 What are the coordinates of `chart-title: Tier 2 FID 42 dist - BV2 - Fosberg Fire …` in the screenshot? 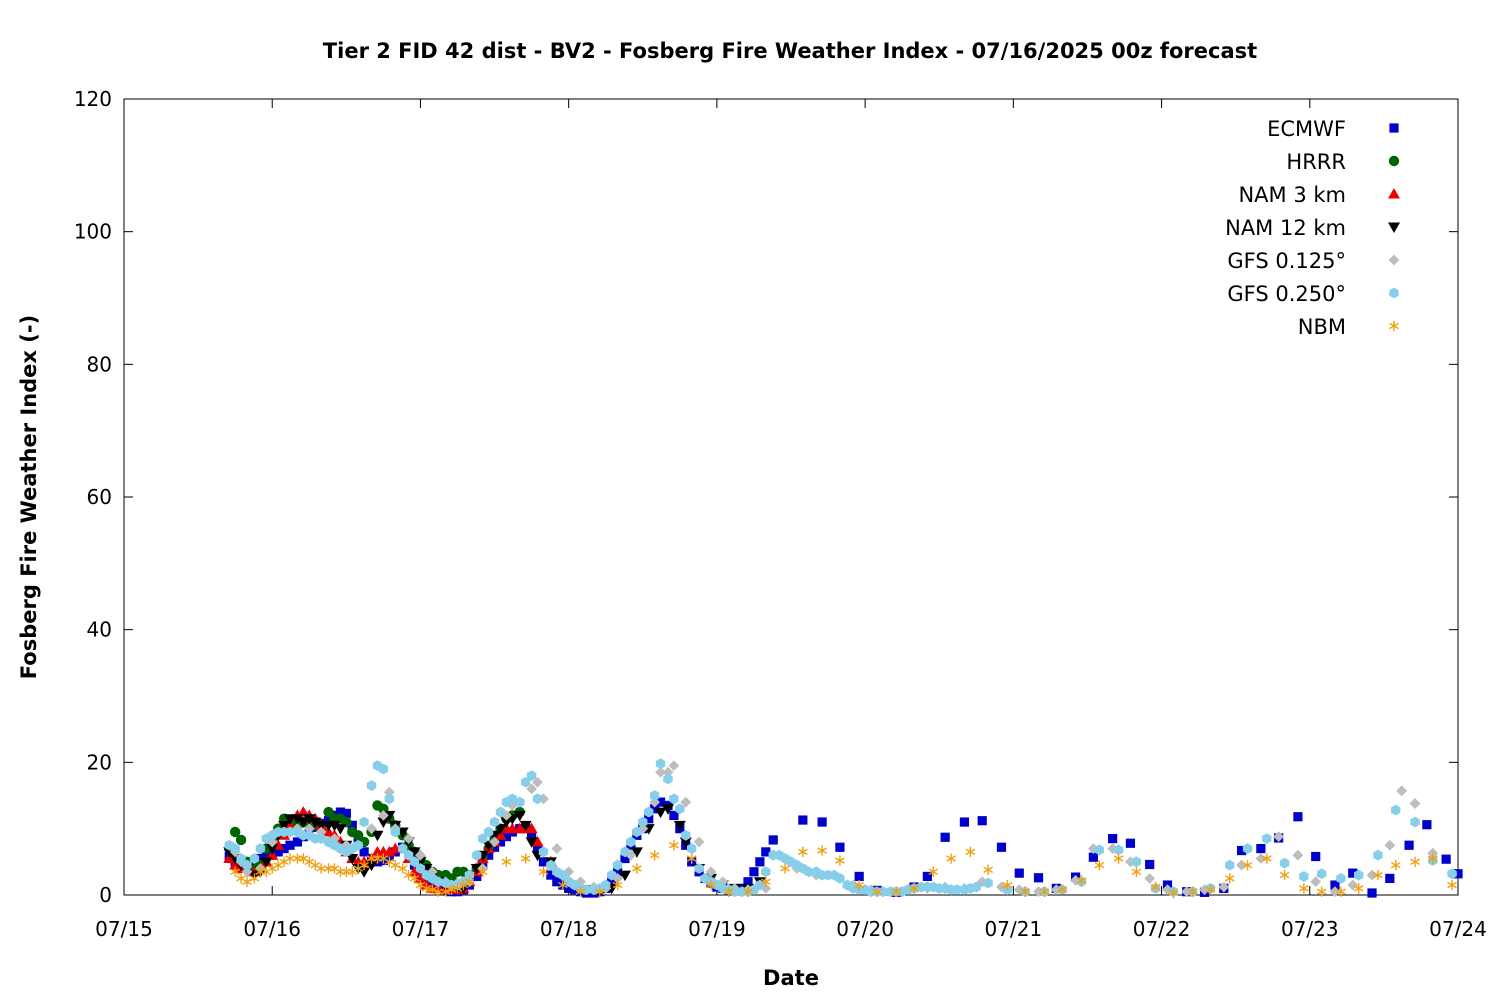 It's located at (790, 51).